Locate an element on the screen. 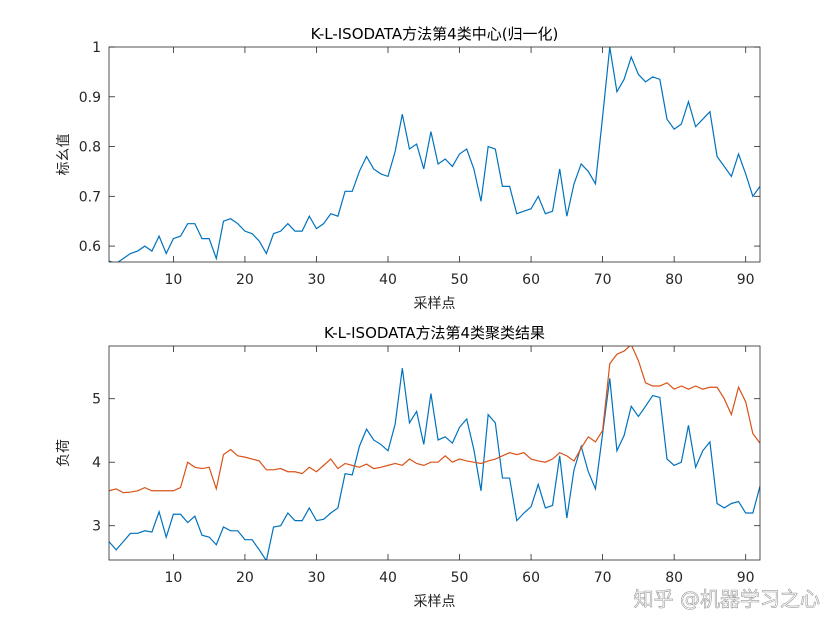 This screenshot has height=630, width=840. y-axis-label: 标幺值 is located at coordinates (64, 155).